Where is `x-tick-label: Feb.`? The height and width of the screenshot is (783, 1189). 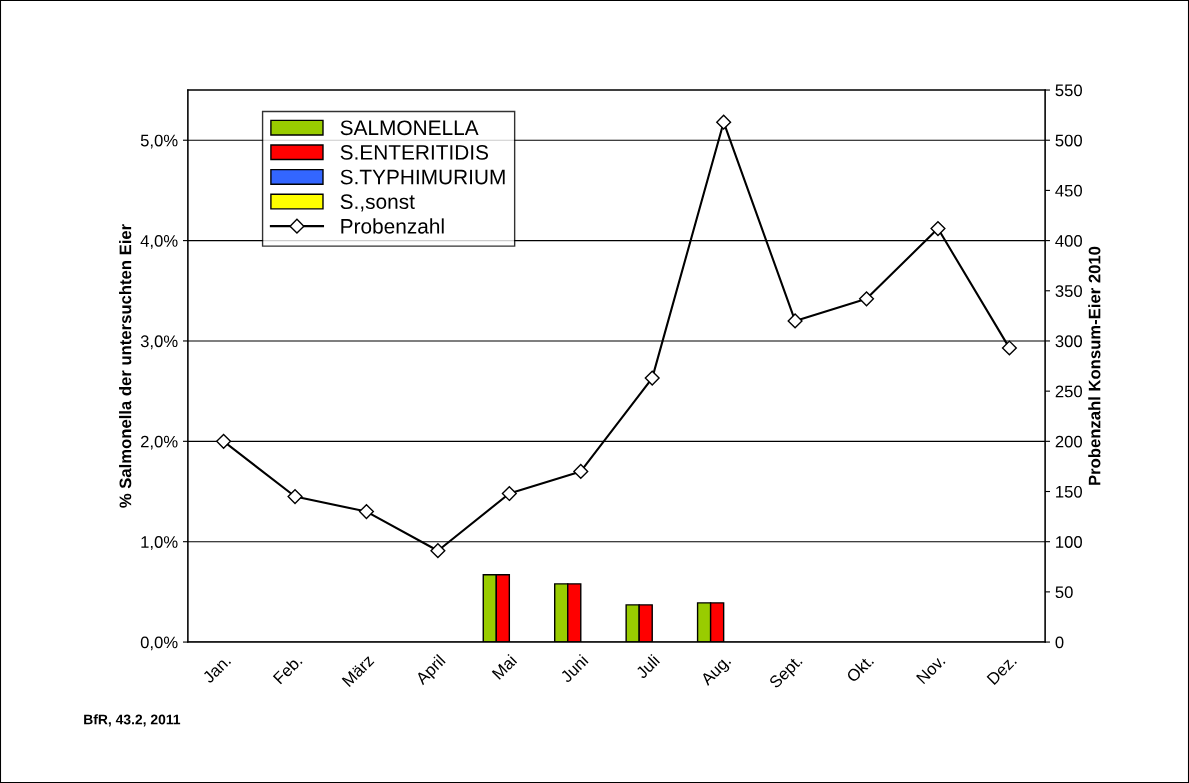 x-tick-label: Feb. is located at coordinates (287, 669).